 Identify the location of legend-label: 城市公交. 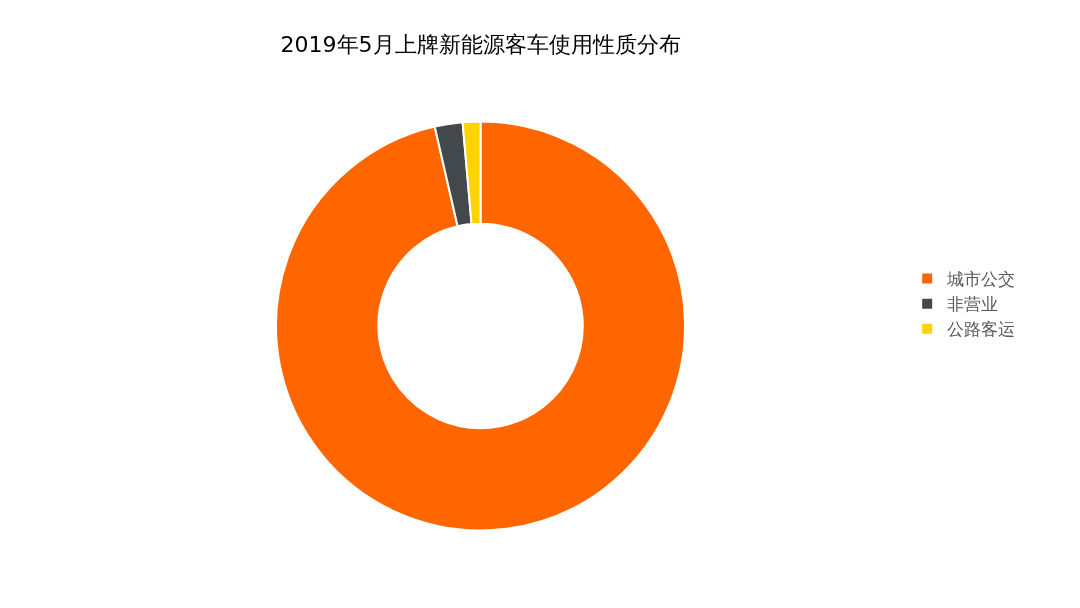
(981, 279).